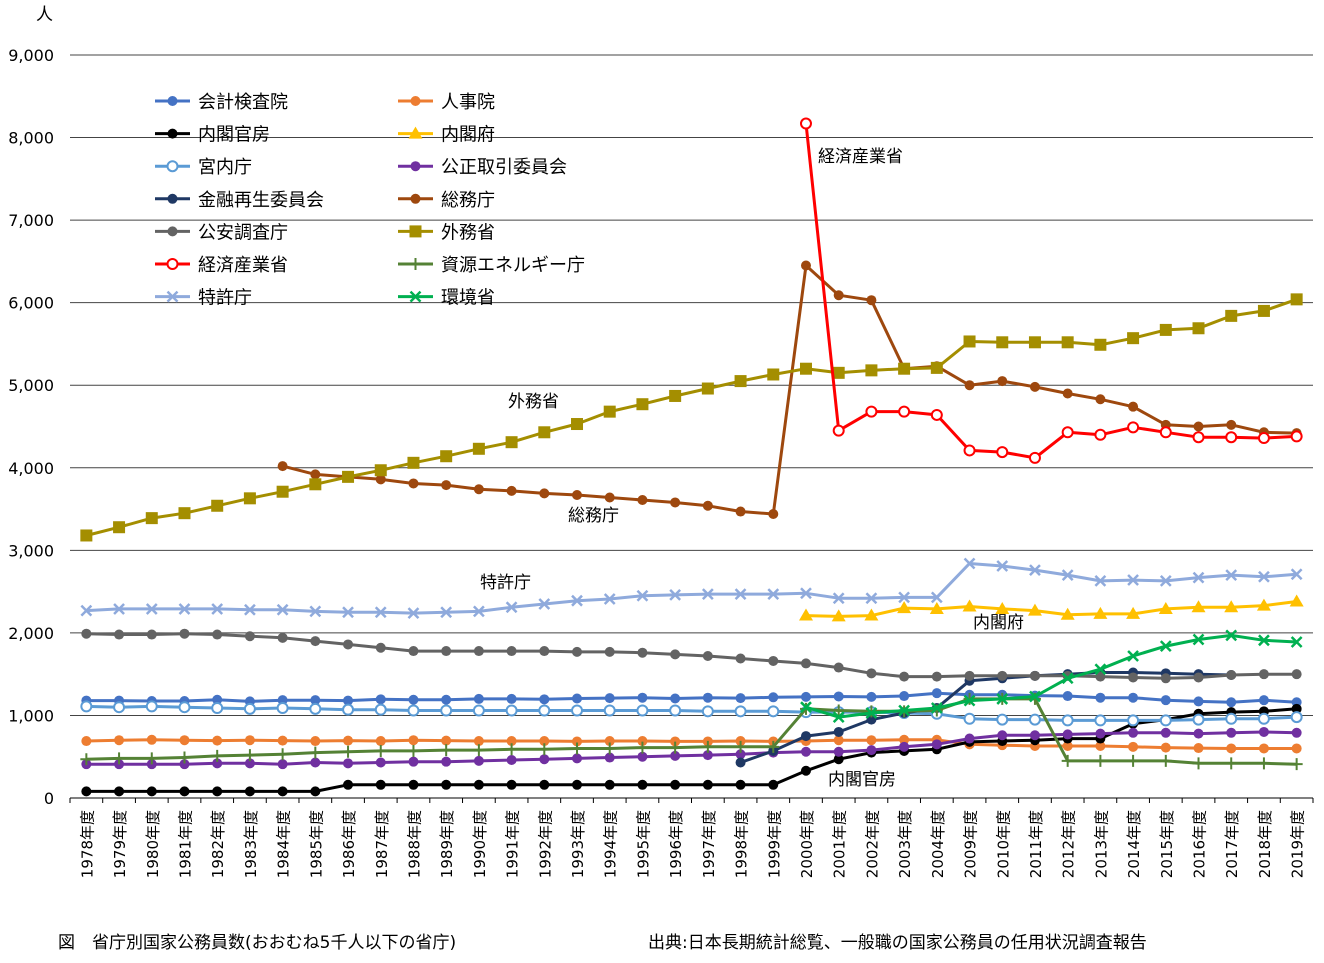  Describe the element at coordinates (468, 232) in the screenshot. I see `legend-label: 外務省` at that location.